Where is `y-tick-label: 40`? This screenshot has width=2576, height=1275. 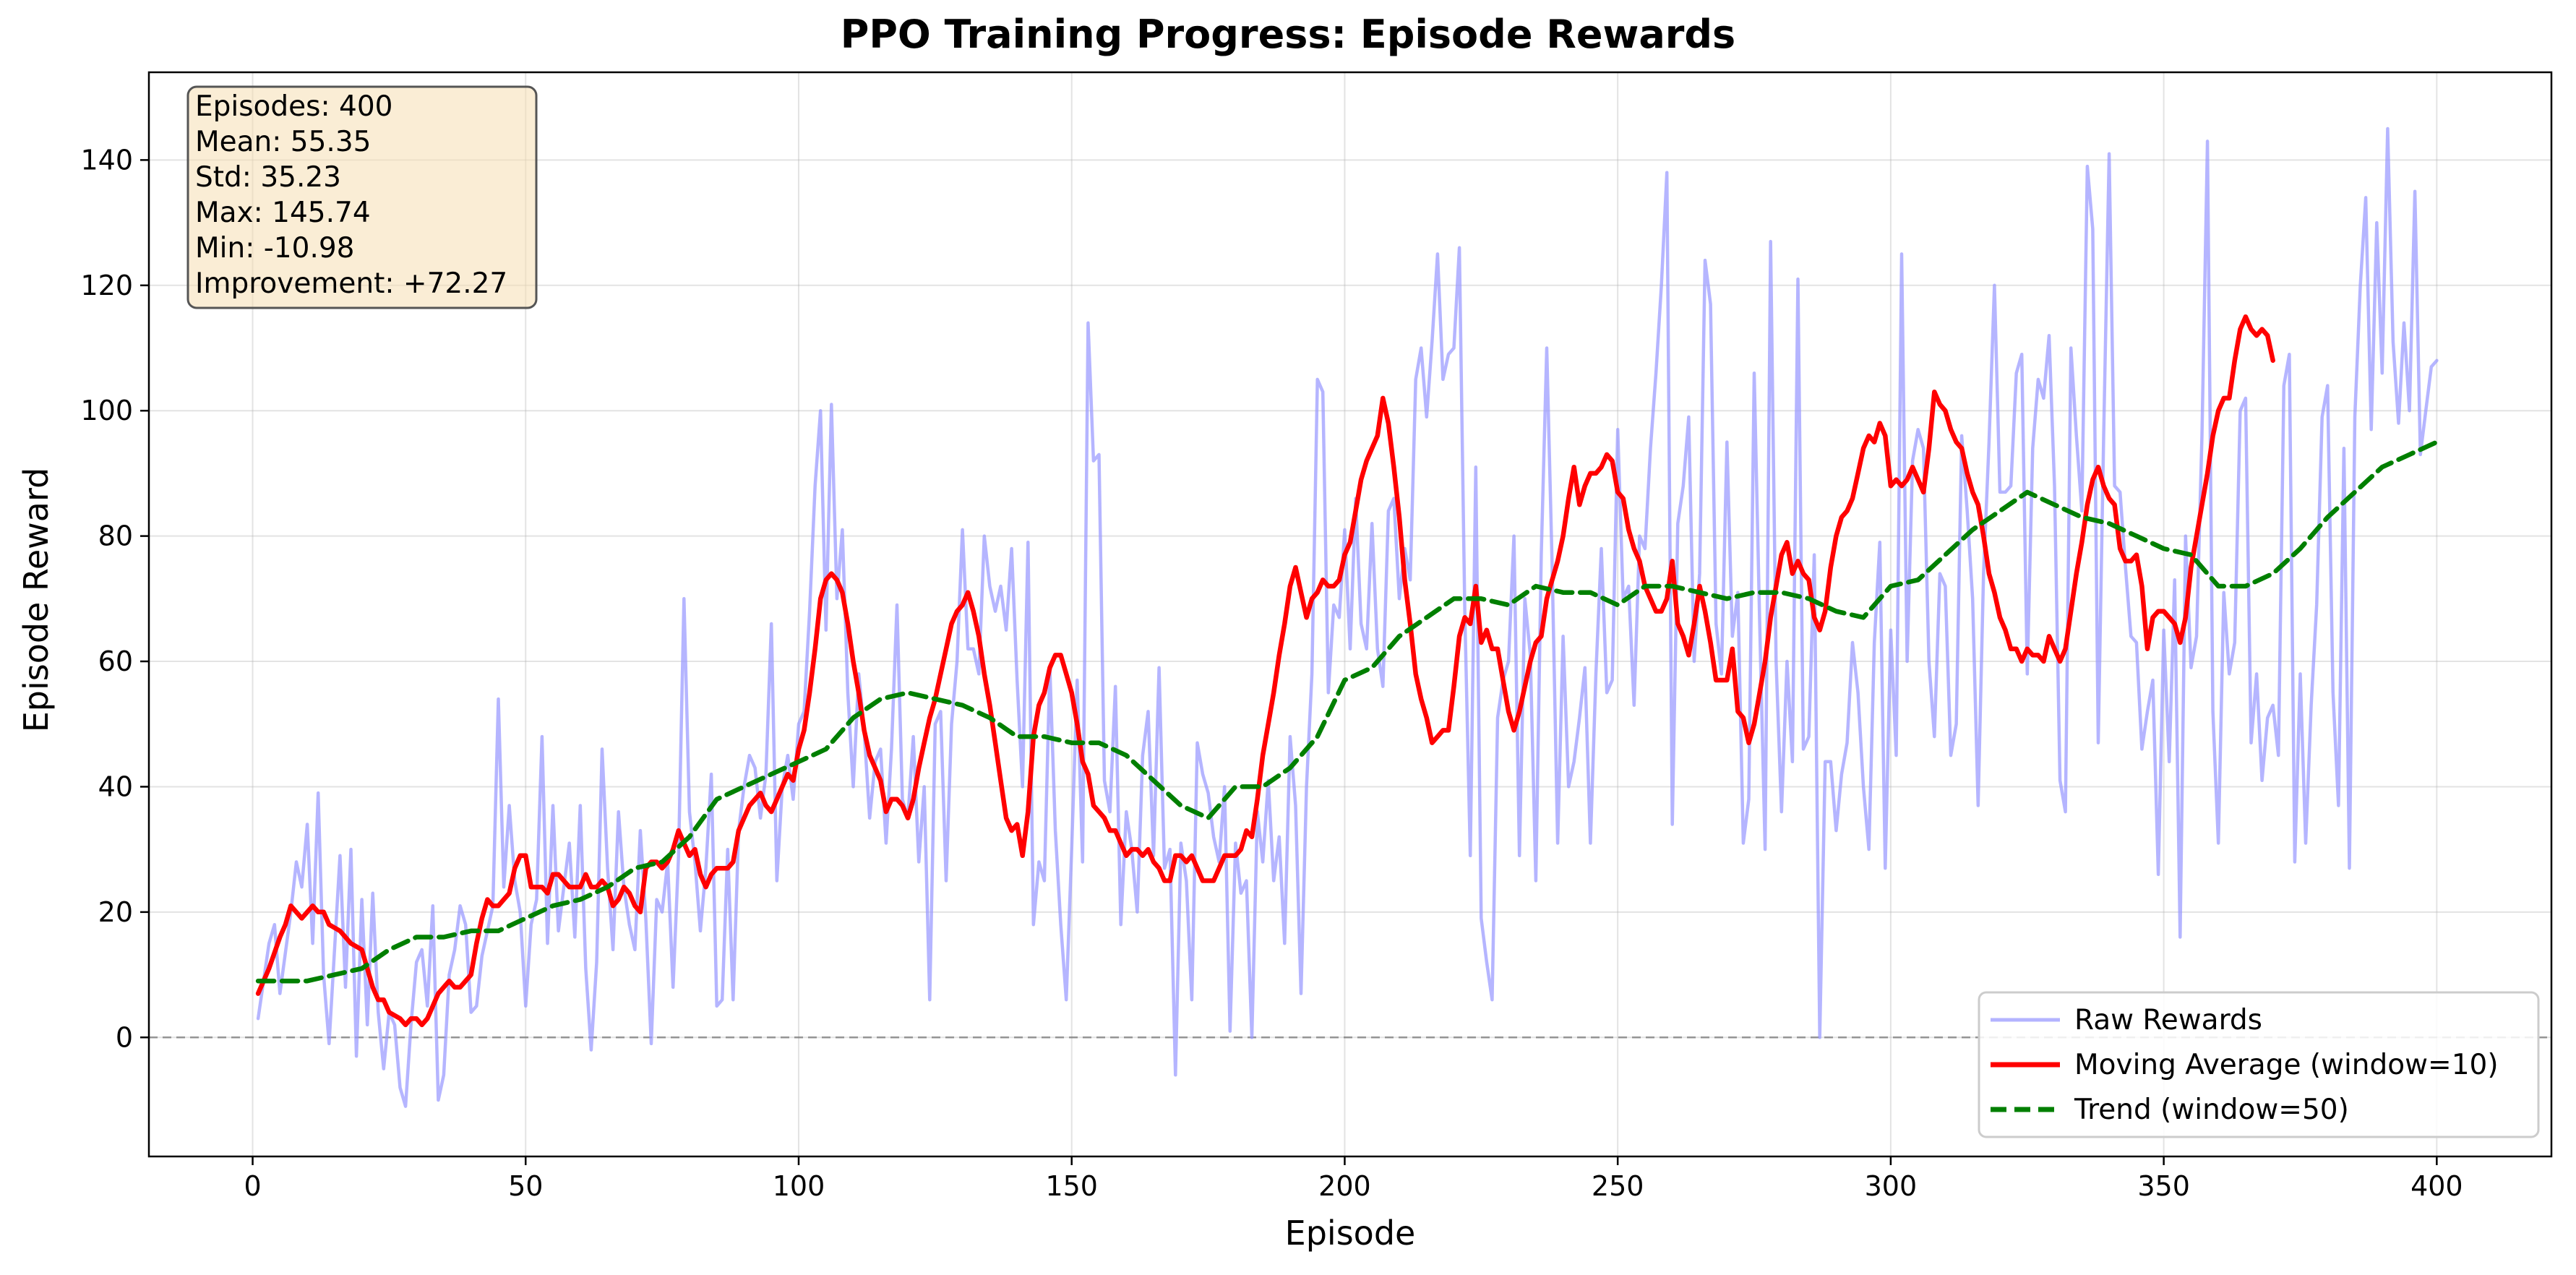 y-tick-label: 40 is located at coordinates (116, 786).